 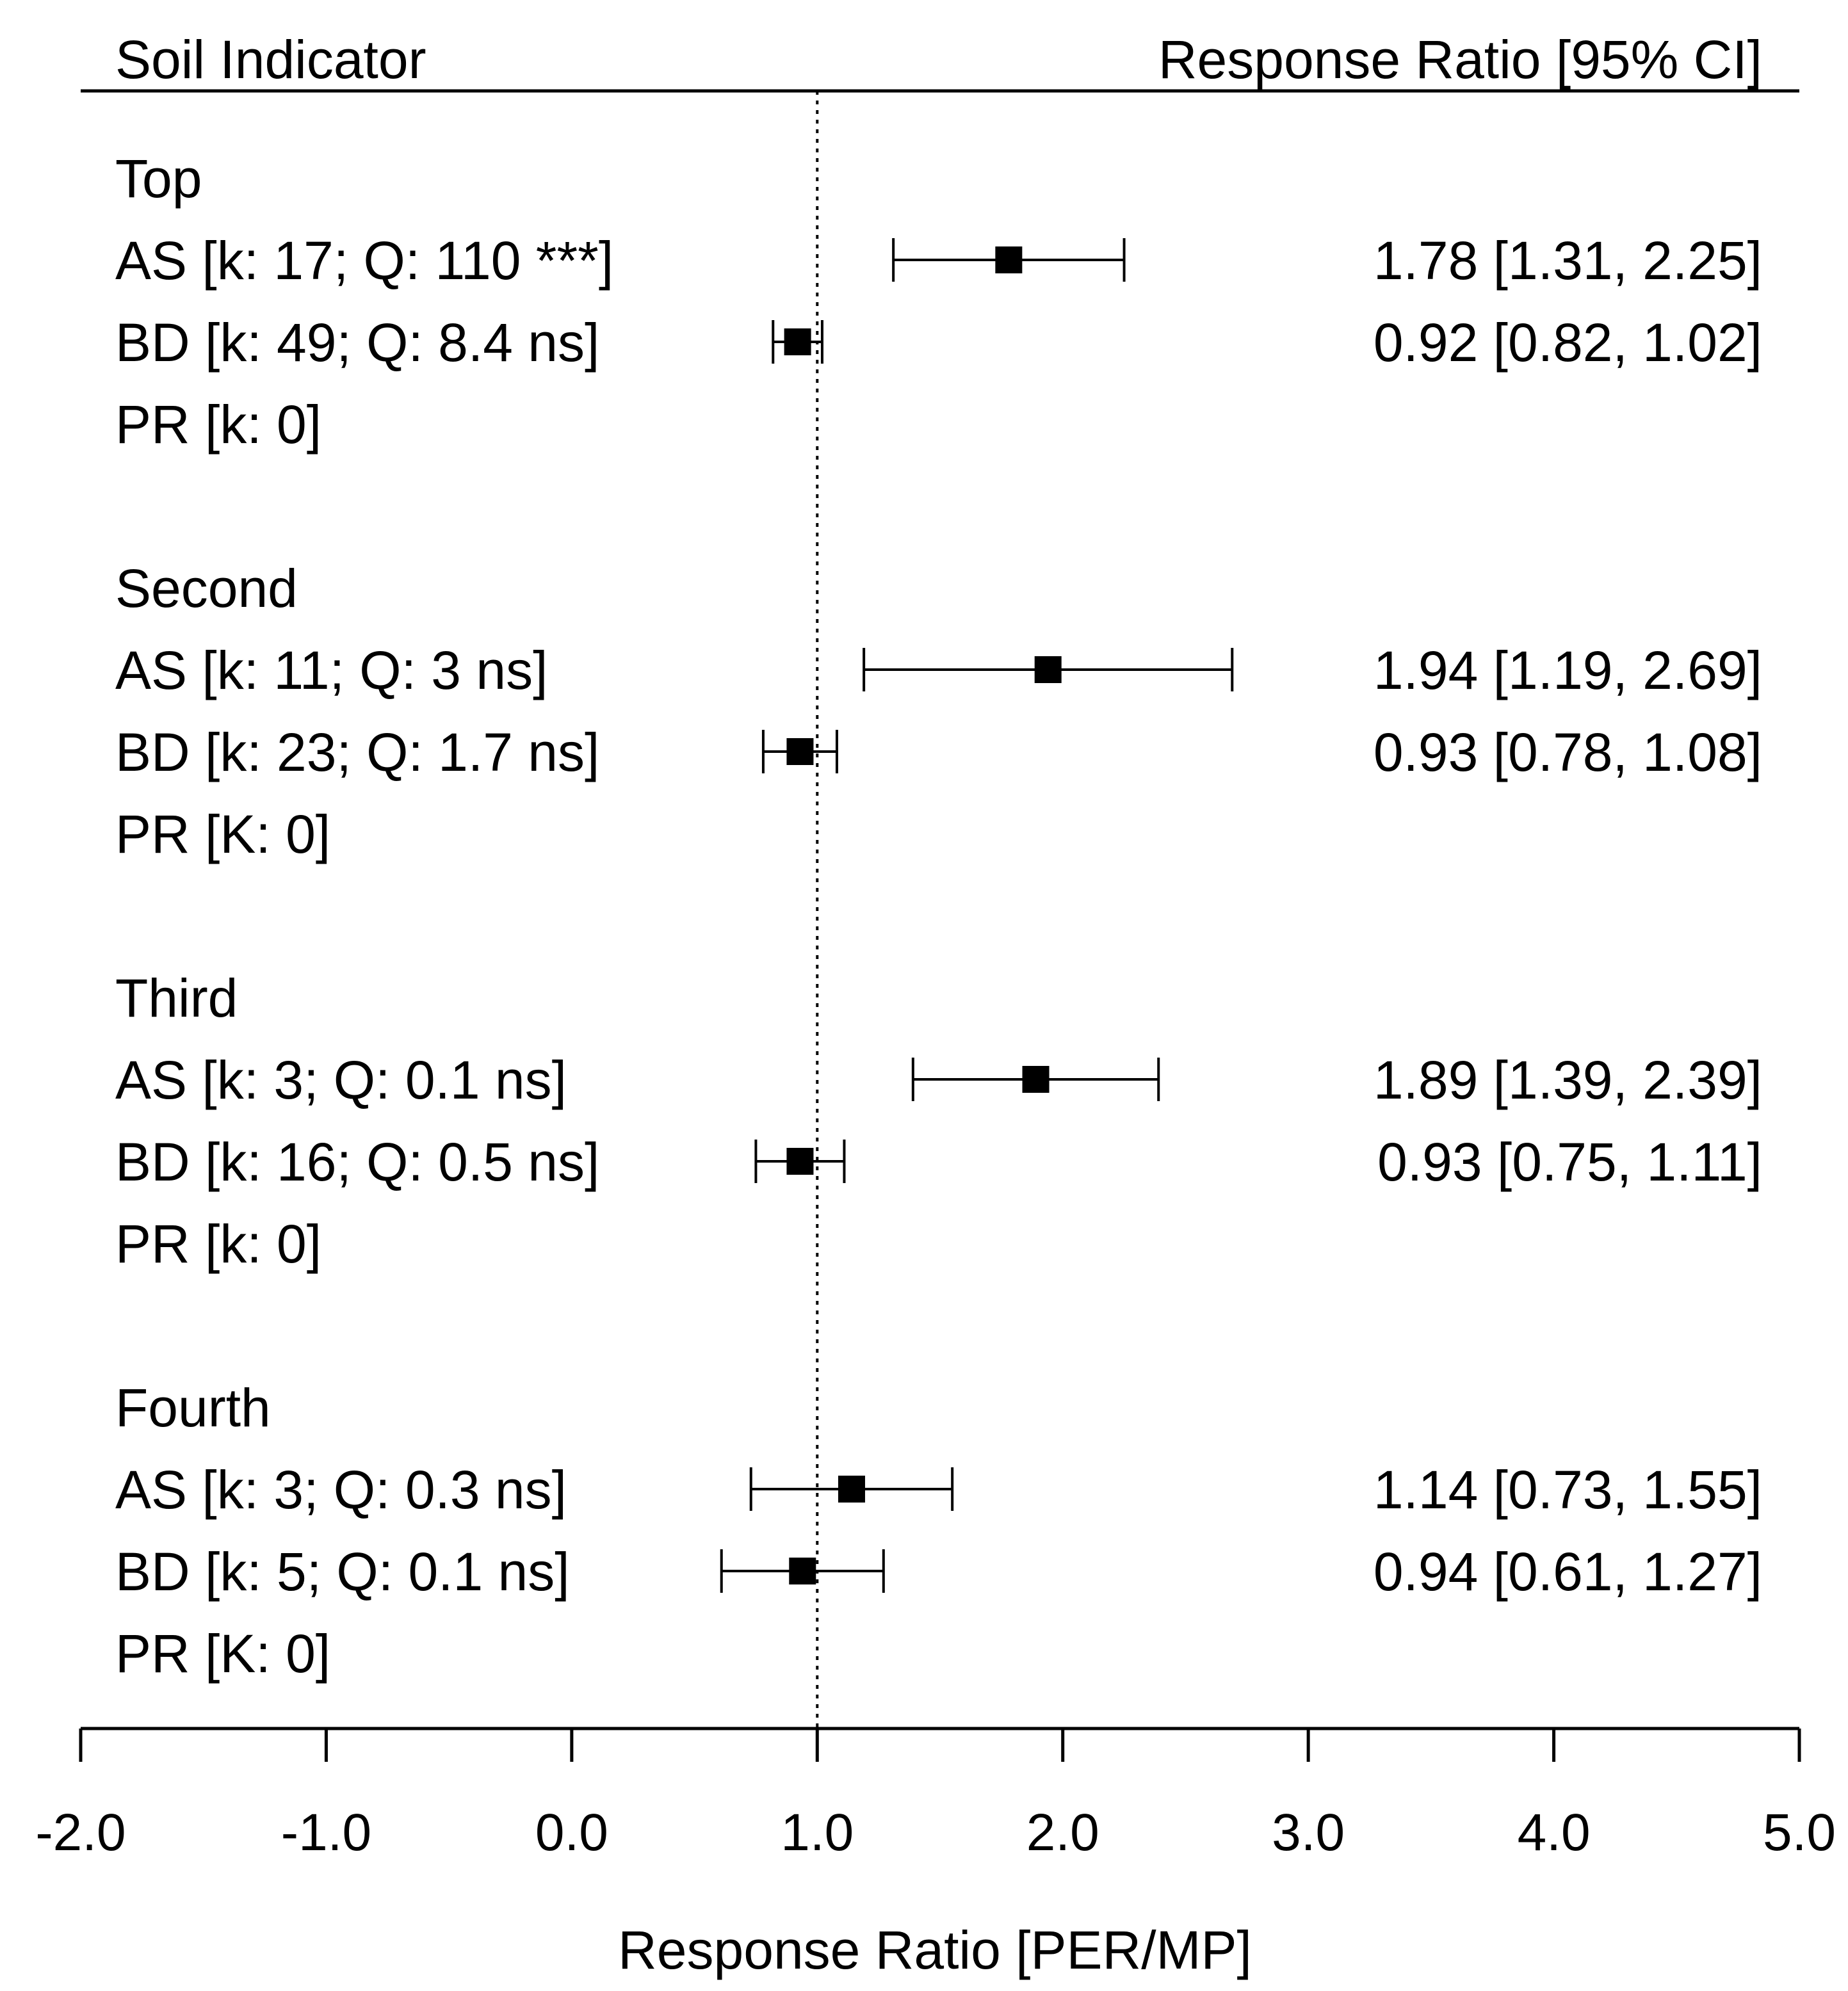 What do you see at coordinates (270, 60) in the screenshot?
I see `header-soil-indicator: Soil Indicator` at bounding box center [270, 60].